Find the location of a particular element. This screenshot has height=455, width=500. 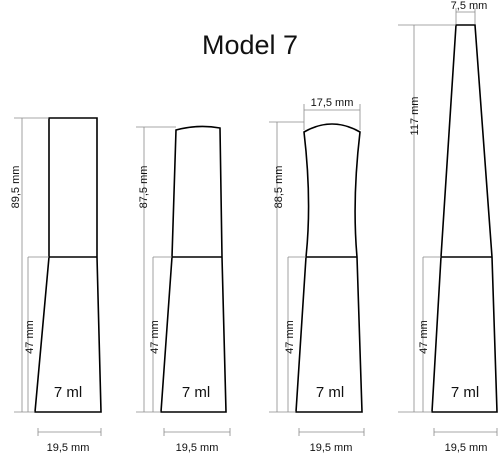

bottle-3-top-width-dimension: 17,5 mm is located at coordinates (332, 113).